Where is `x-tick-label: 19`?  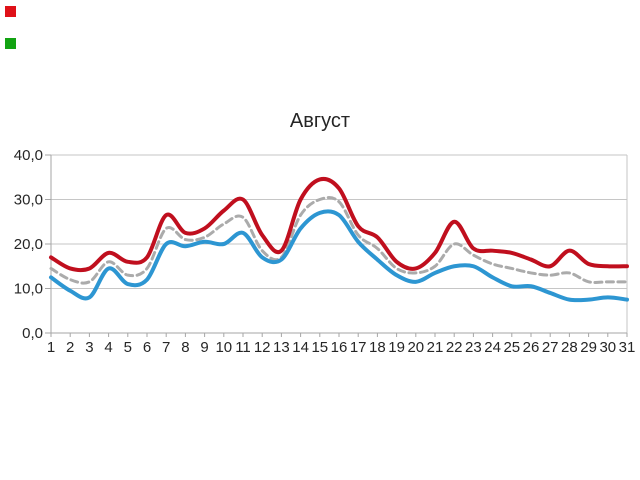
x-tick-label: 19 is located at coordinates (396, 347).